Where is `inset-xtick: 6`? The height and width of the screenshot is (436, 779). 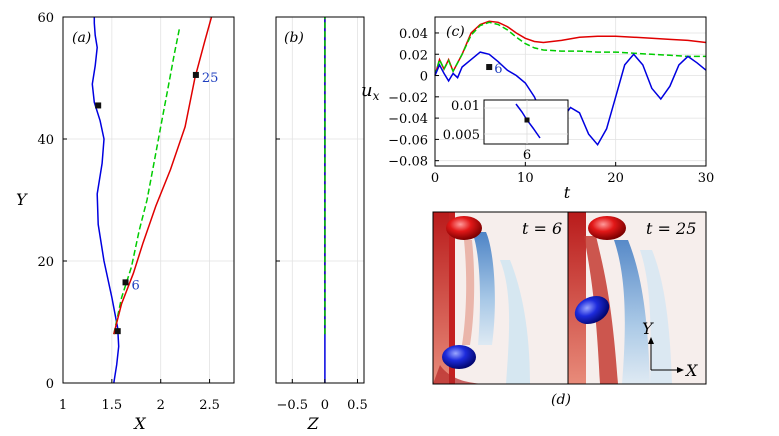
inset-xtick: 6 is located at coordinates (527, 155).